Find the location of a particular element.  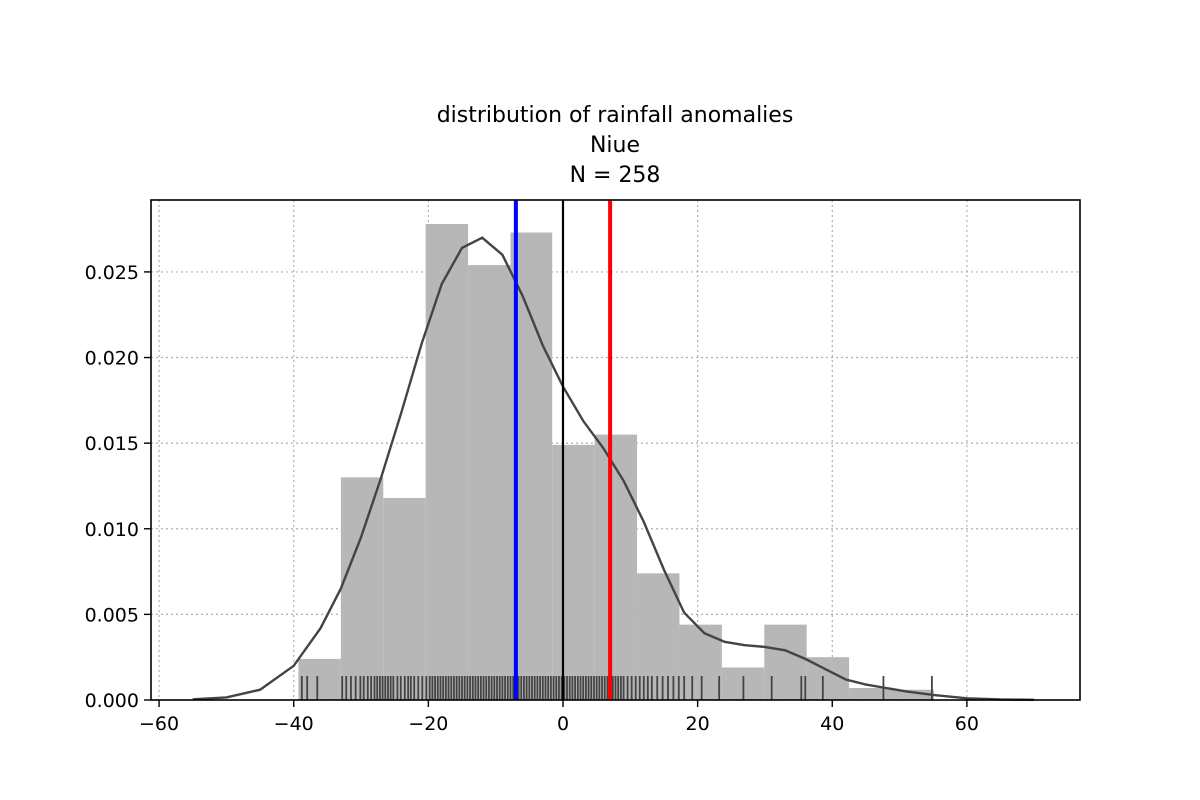

rug-marks is located at coordinates (616, 688).